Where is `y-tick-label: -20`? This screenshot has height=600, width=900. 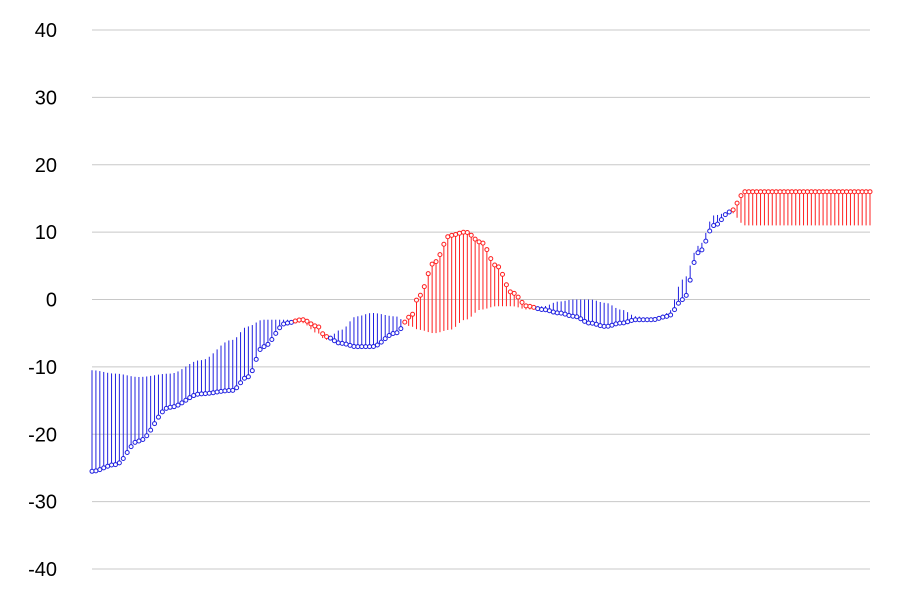 y-tick-label: -20 is located at coordinates (42, 435).